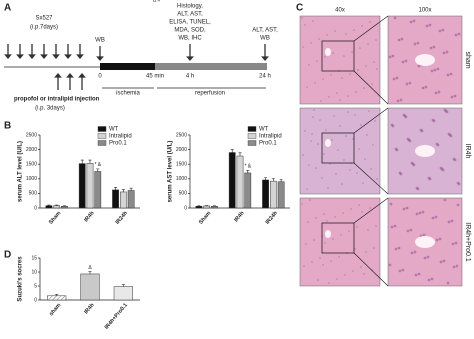  I want to click on y-tick-label: 5, so click(35, 286).